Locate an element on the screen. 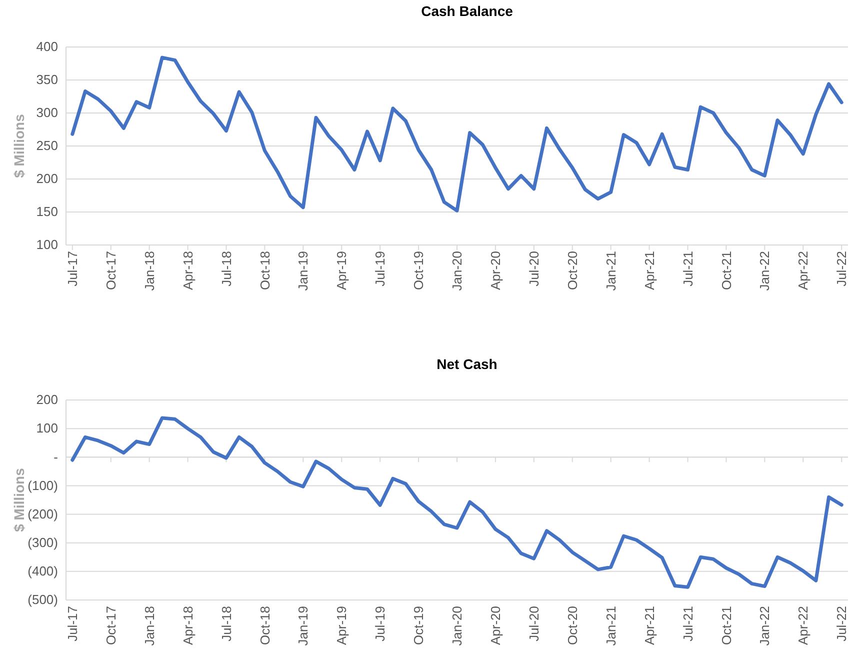  y-tick-label: (500) is located at coordinates (43, 600).